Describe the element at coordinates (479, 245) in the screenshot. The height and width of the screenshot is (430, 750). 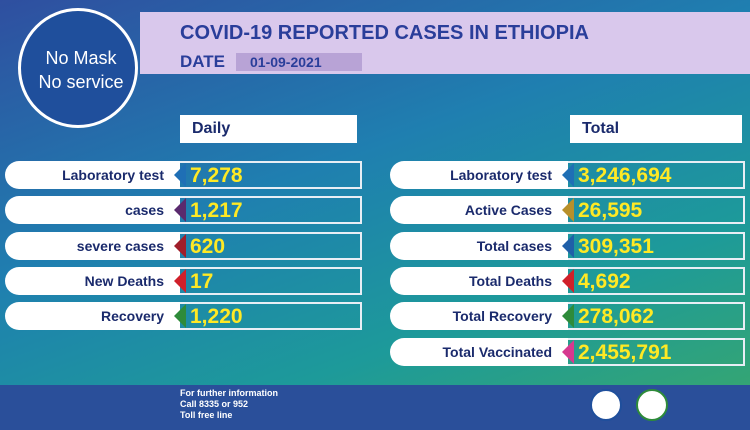
I see `row-label: Total cases` at that location.